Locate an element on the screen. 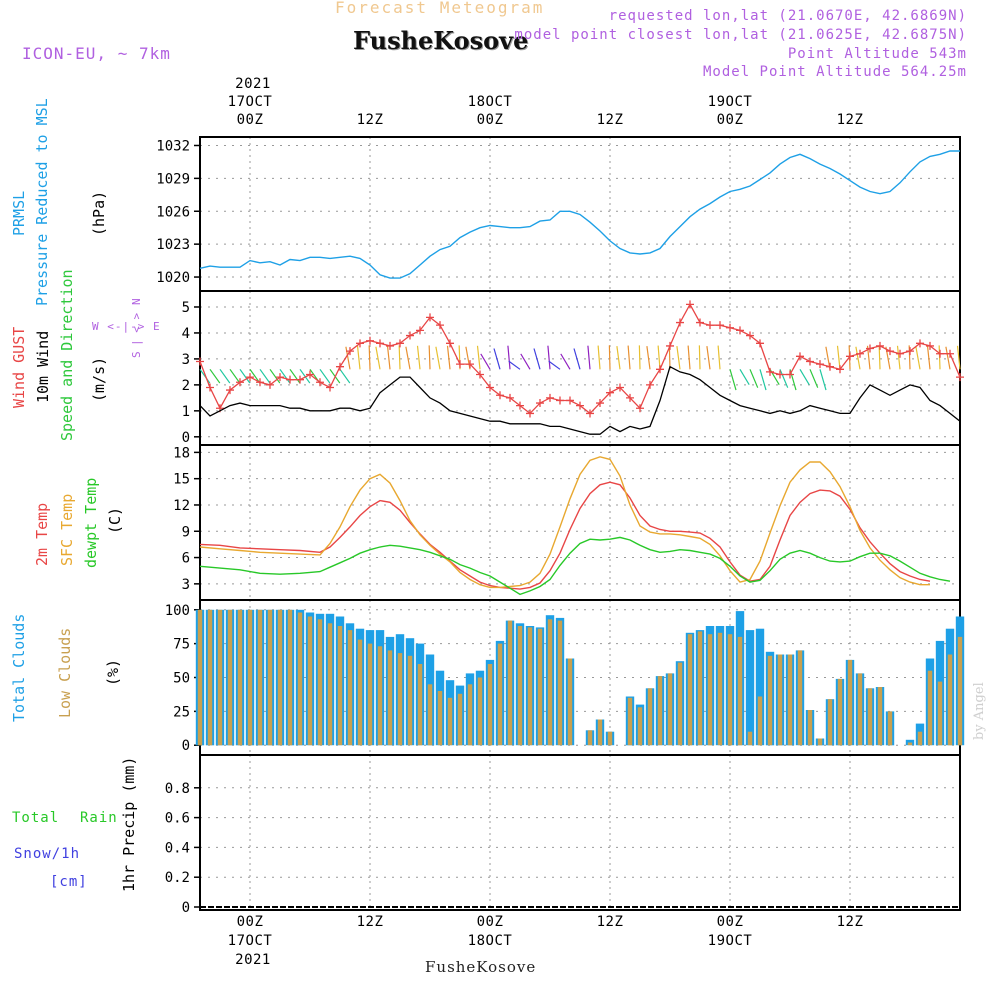 The width and height of the screenshot is (1000, 1000). top-hour-label: 12Z is located at coordinates (850, 120).